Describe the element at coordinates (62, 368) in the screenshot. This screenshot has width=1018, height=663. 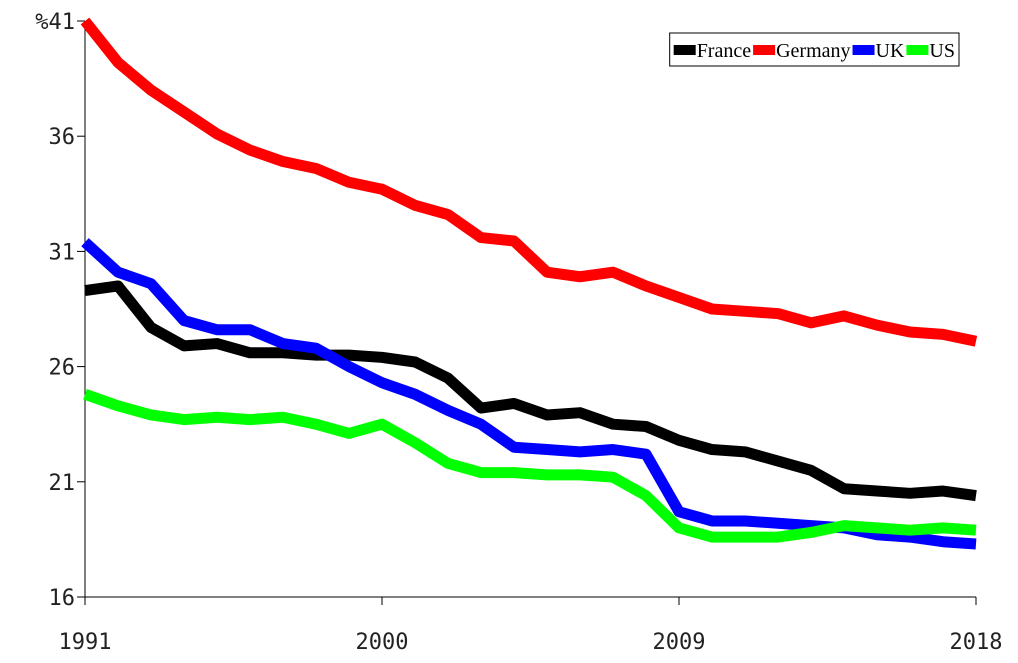
I see `y-tick-label: 26` at that location.